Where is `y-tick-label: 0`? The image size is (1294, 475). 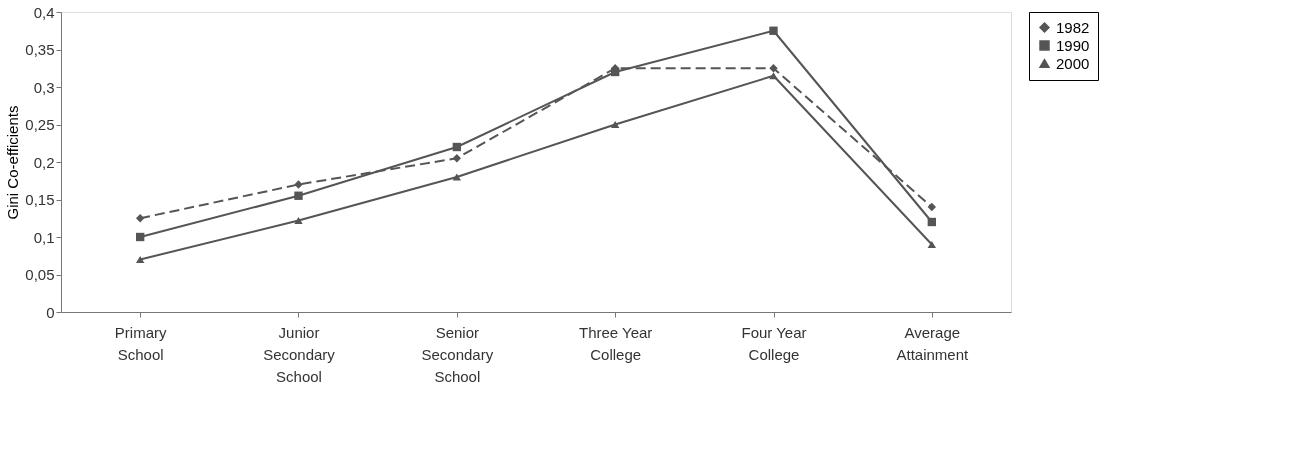
y-tick-label: 0 is located at coordinates (50, 312).